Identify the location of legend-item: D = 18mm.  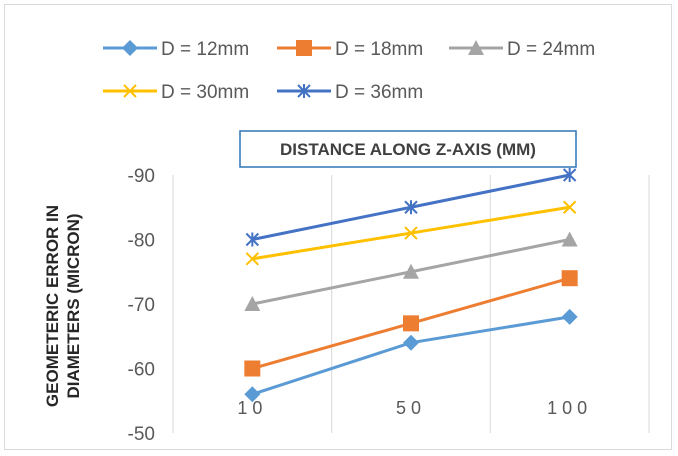
(350, 49).